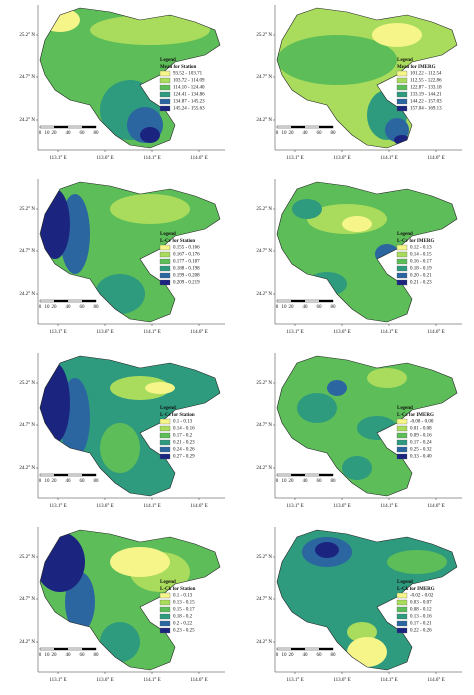 This screenshot has width=474, height=695. I want to click on legend-label: 0.167 - 0.176, so click(186, 255).